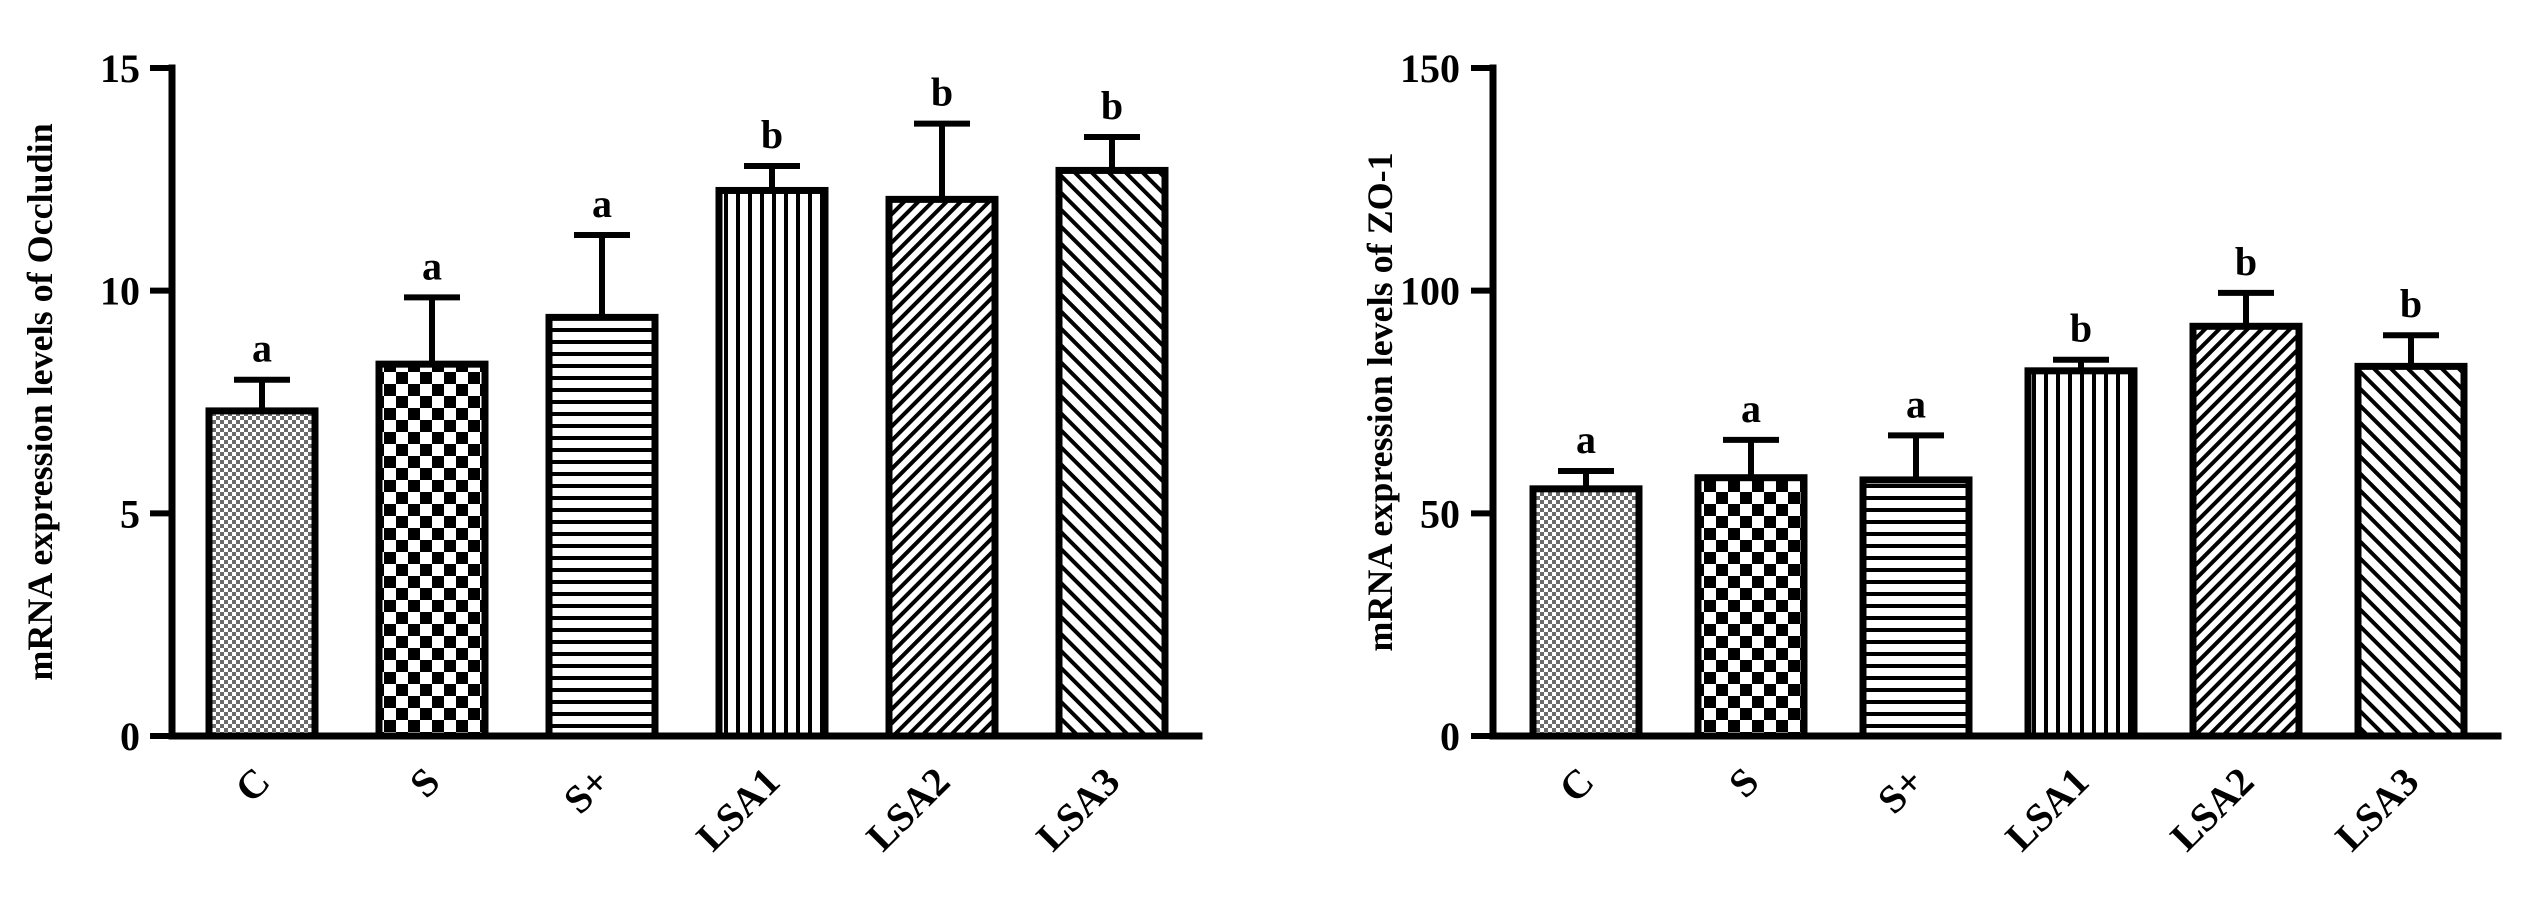 The height and width of the screenshot is (914, 2526). I want to click on y-tick-label: 15, so click(120, 68).